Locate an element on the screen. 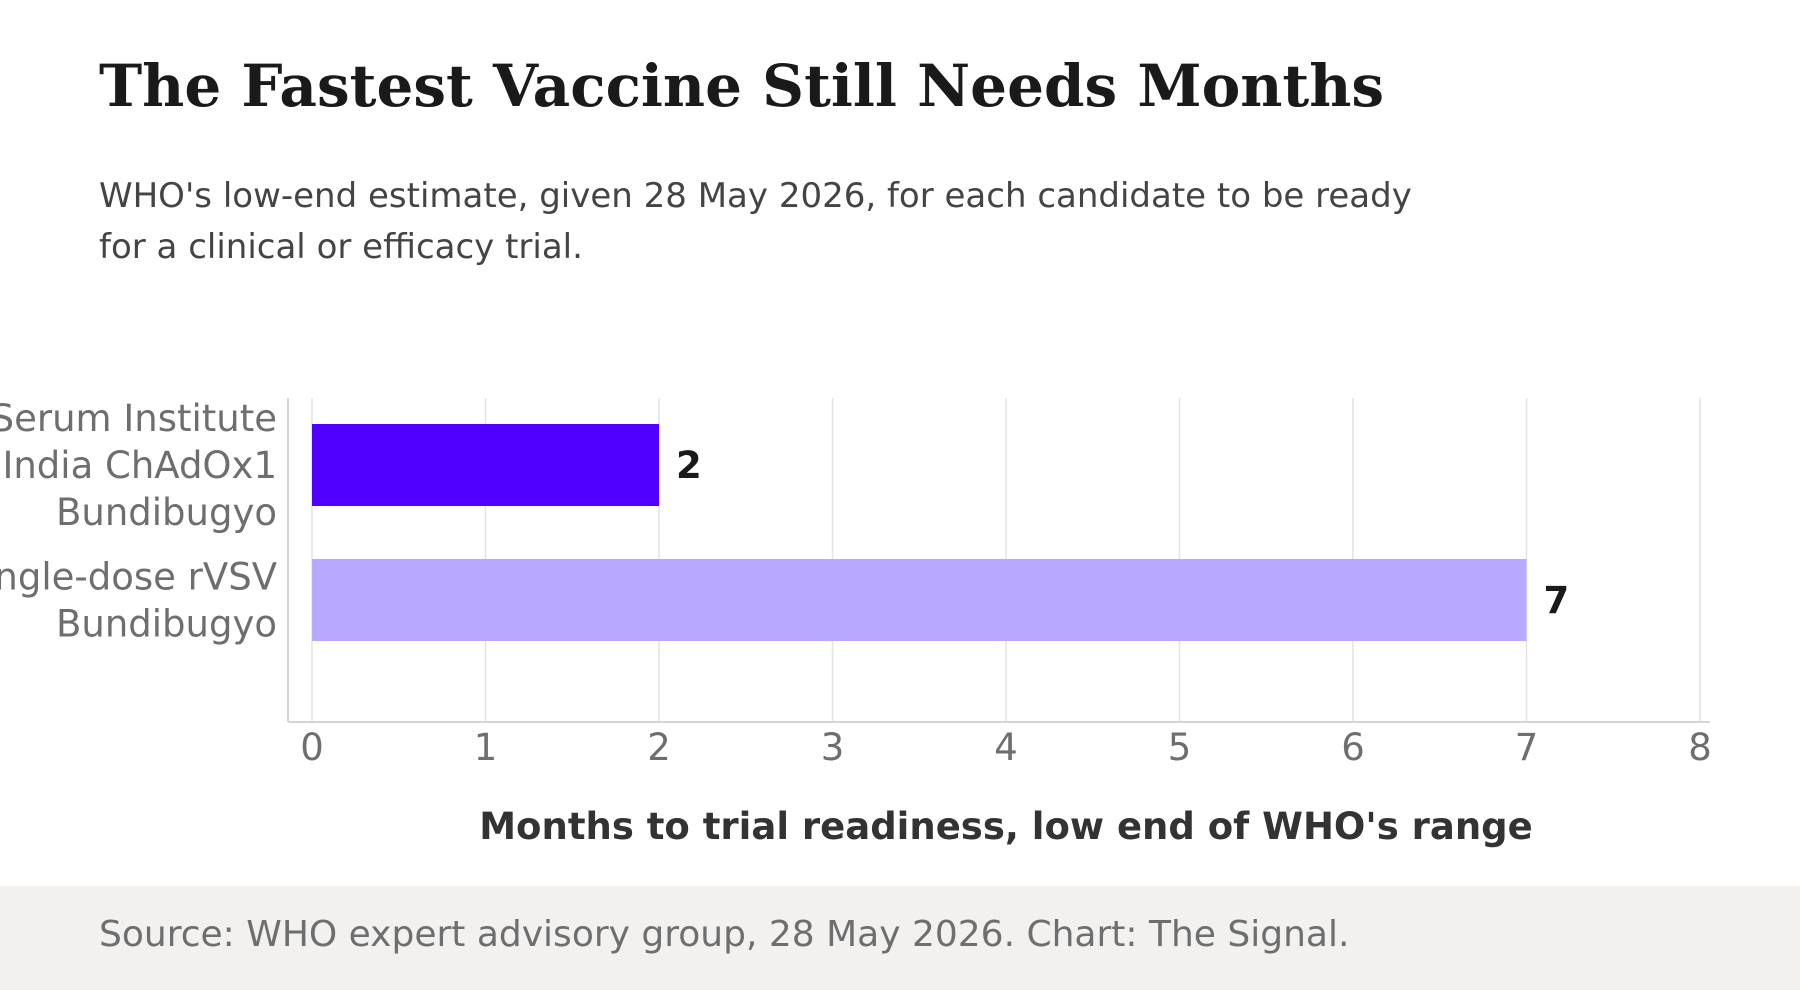 Image resolution: width=1800 pixels, height=990 pixels. x-tick-label: 6 is located at coordinates (1353, 747).